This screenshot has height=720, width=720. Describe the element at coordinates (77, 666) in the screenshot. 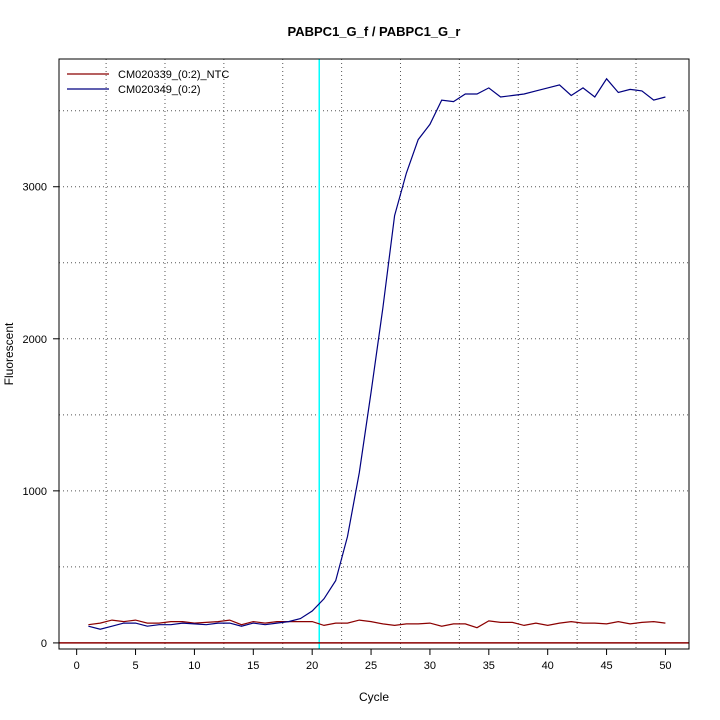

I see `x-tick-label: 0` at that location.